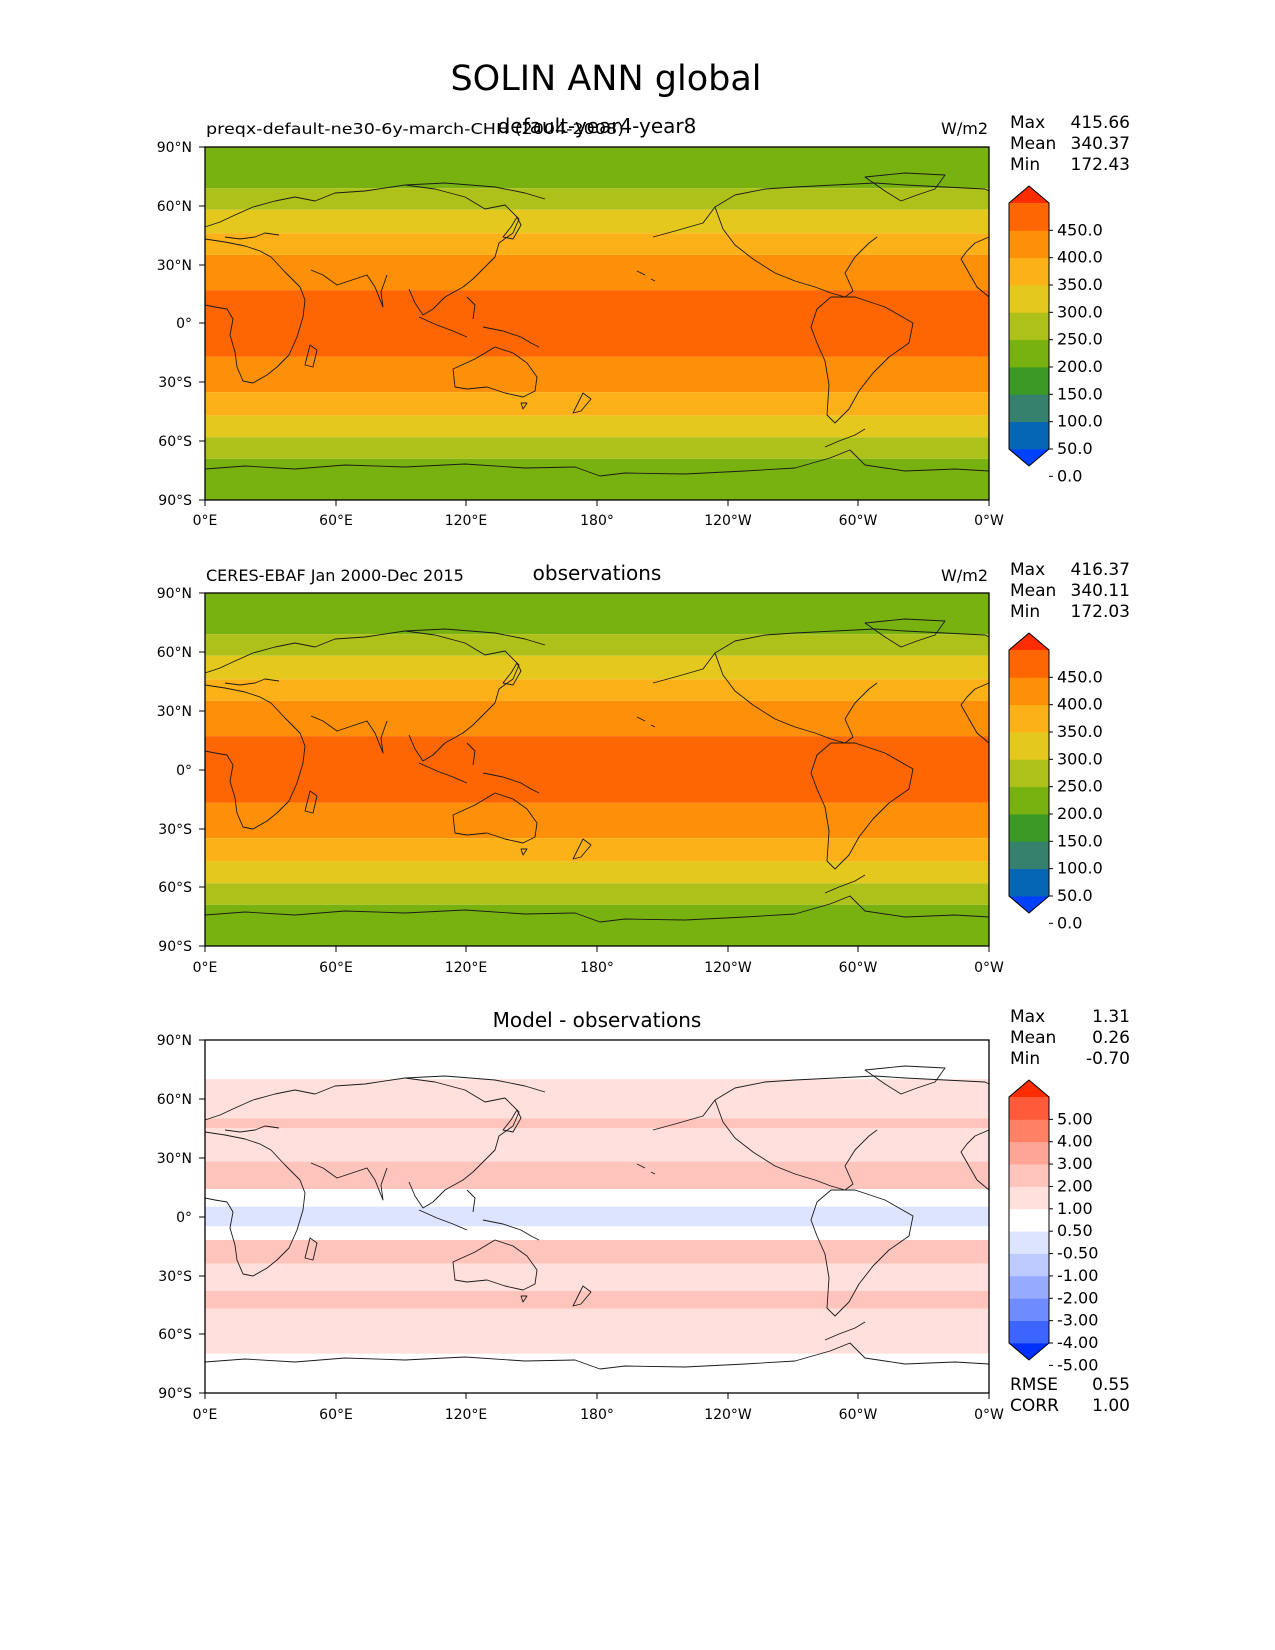 This screenshot has width=1275, height=1650. Describe the element at coordinates (1075, 1230) in the screenshot. I see `colorbar-tick-label: 0.50` at that location.